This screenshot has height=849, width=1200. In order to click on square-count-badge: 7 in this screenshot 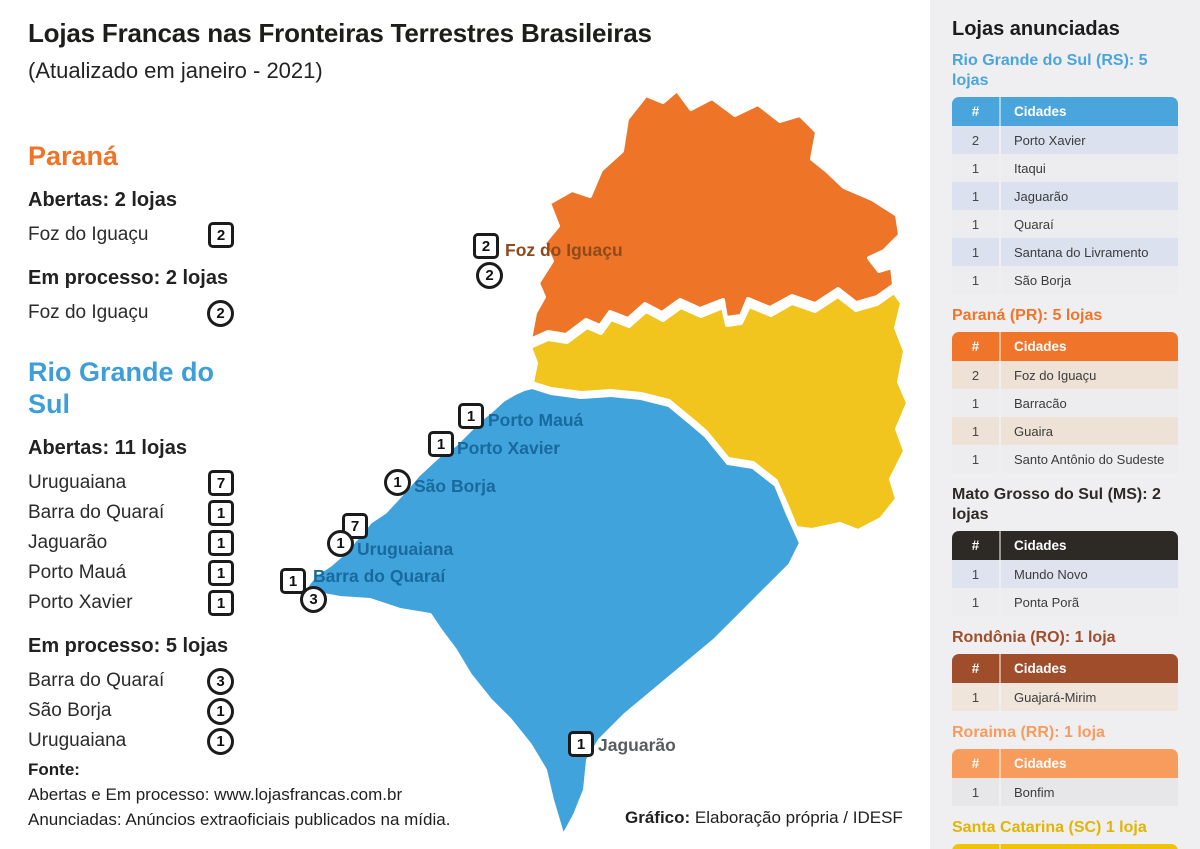, I will do `click(221, 483)`.